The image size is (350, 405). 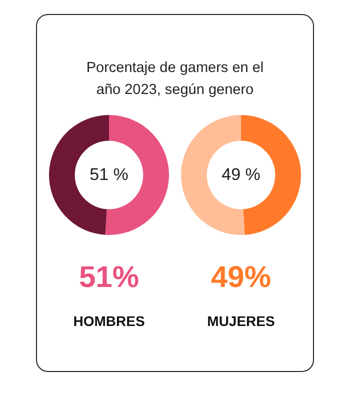 I want to click on text: MUJERES, so click(x=241, y=321).